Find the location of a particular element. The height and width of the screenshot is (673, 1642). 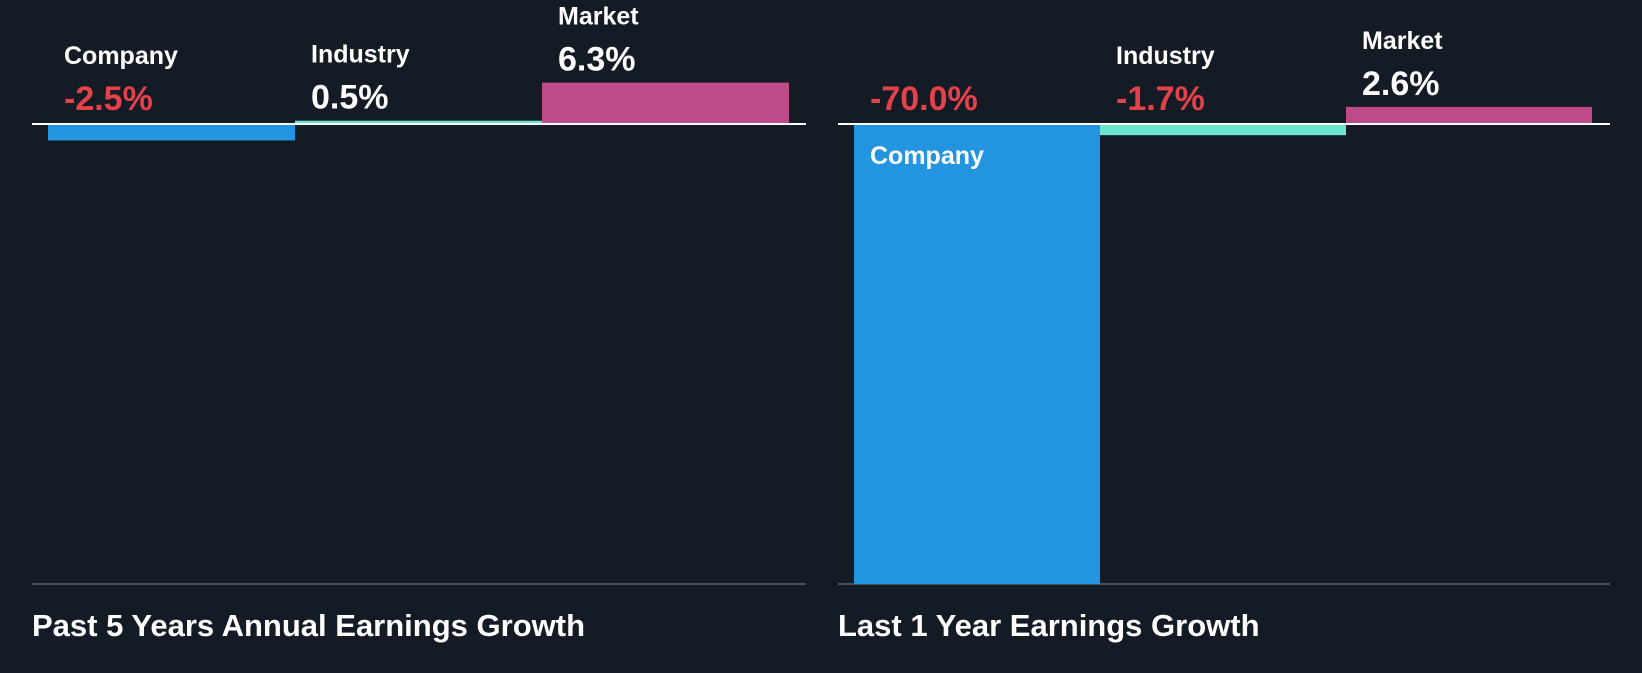

value-label-company: -70.0% is located at coordinates (924, 99).